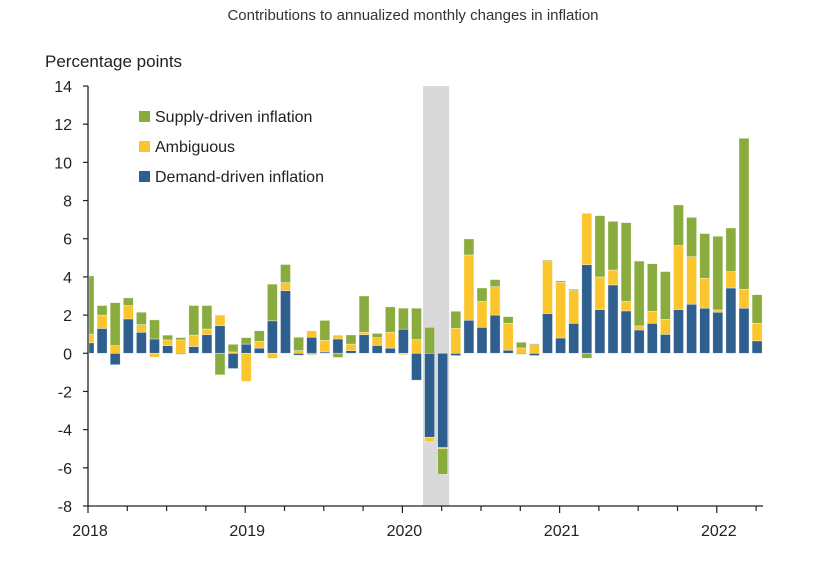 The width and height of the screenshot is (815, 584). What do you see at coordinates (719, 531) in the screenshot?
I see `x-tick-label: 2022` at bounding box center [719, 531].